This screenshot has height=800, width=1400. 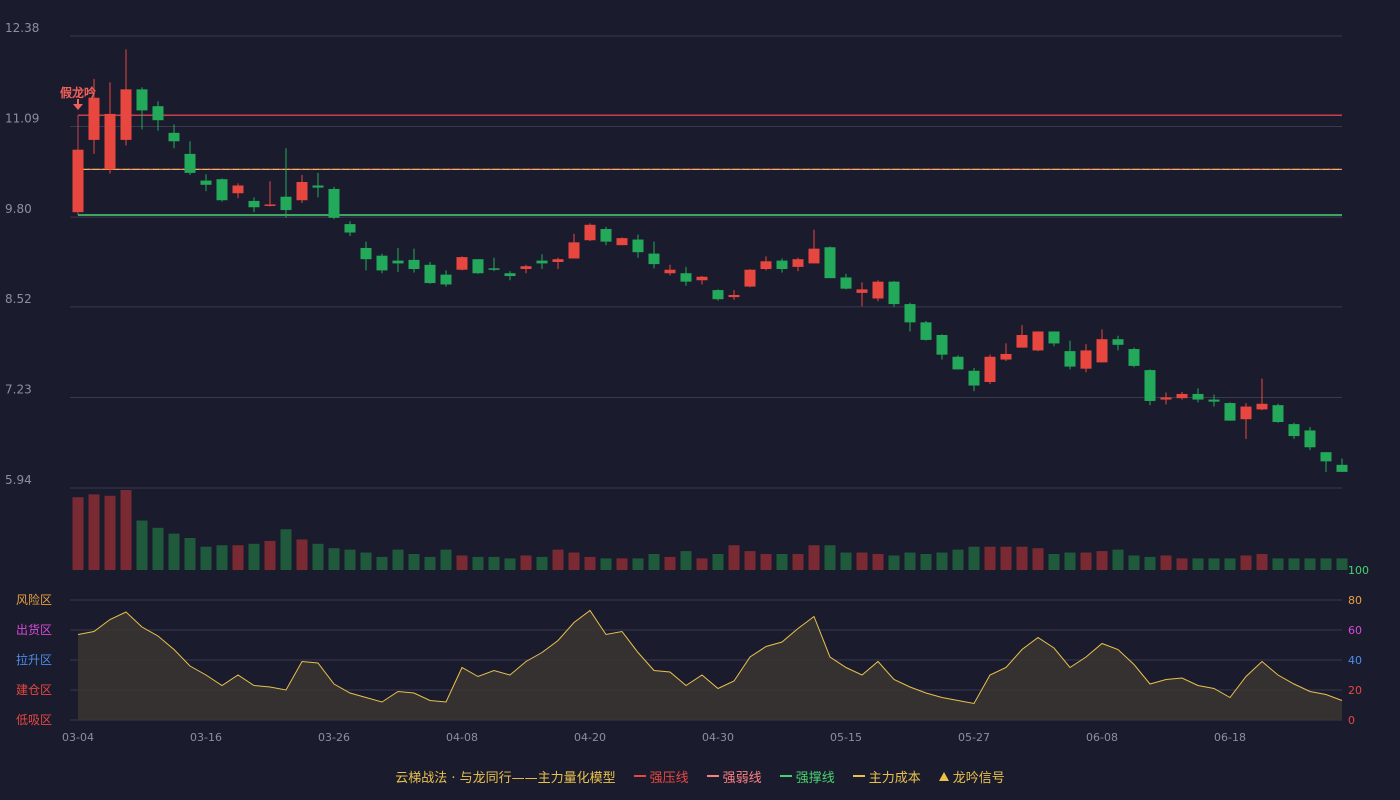 What do you see at coordinates (78, 92) in the screenshot?
I see `signal-label: 假龙吟` at bounding box center [78, 92].